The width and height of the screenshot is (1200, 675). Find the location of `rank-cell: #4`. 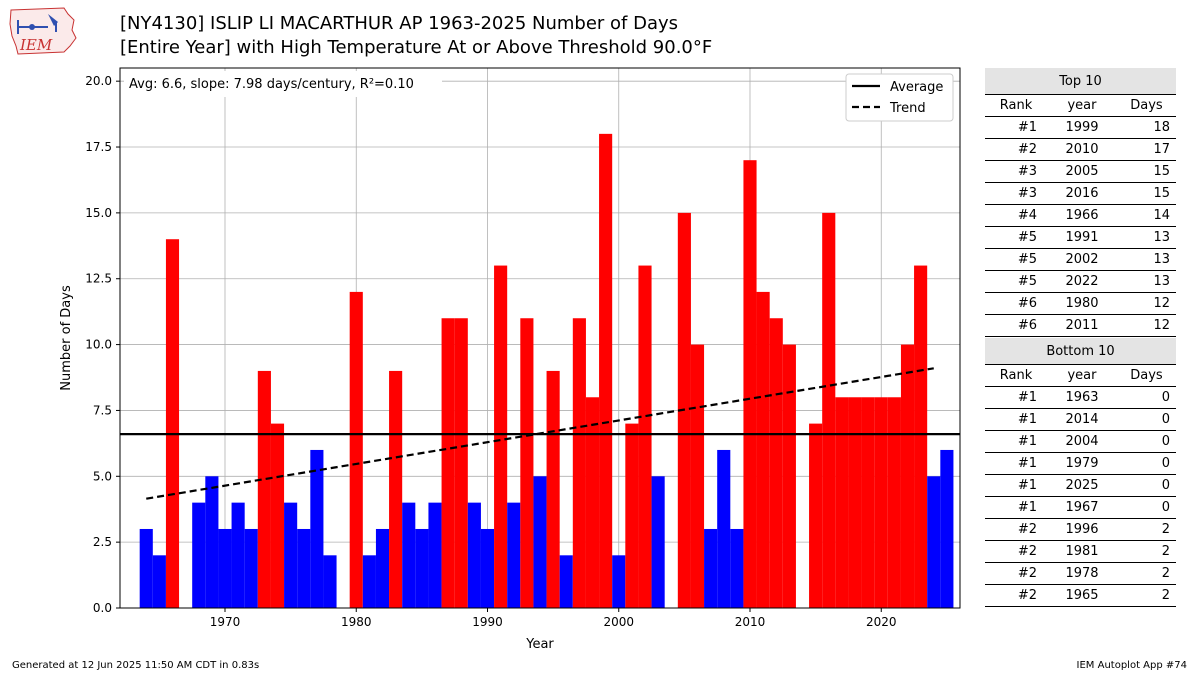

rank-cell: #4 is located at coordinates (1016, 215).